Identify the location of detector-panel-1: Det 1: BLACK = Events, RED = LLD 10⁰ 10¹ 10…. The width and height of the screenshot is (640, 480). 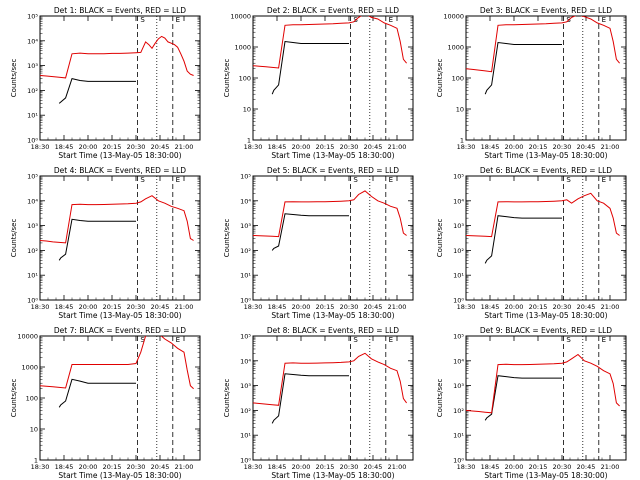
(105, 83).